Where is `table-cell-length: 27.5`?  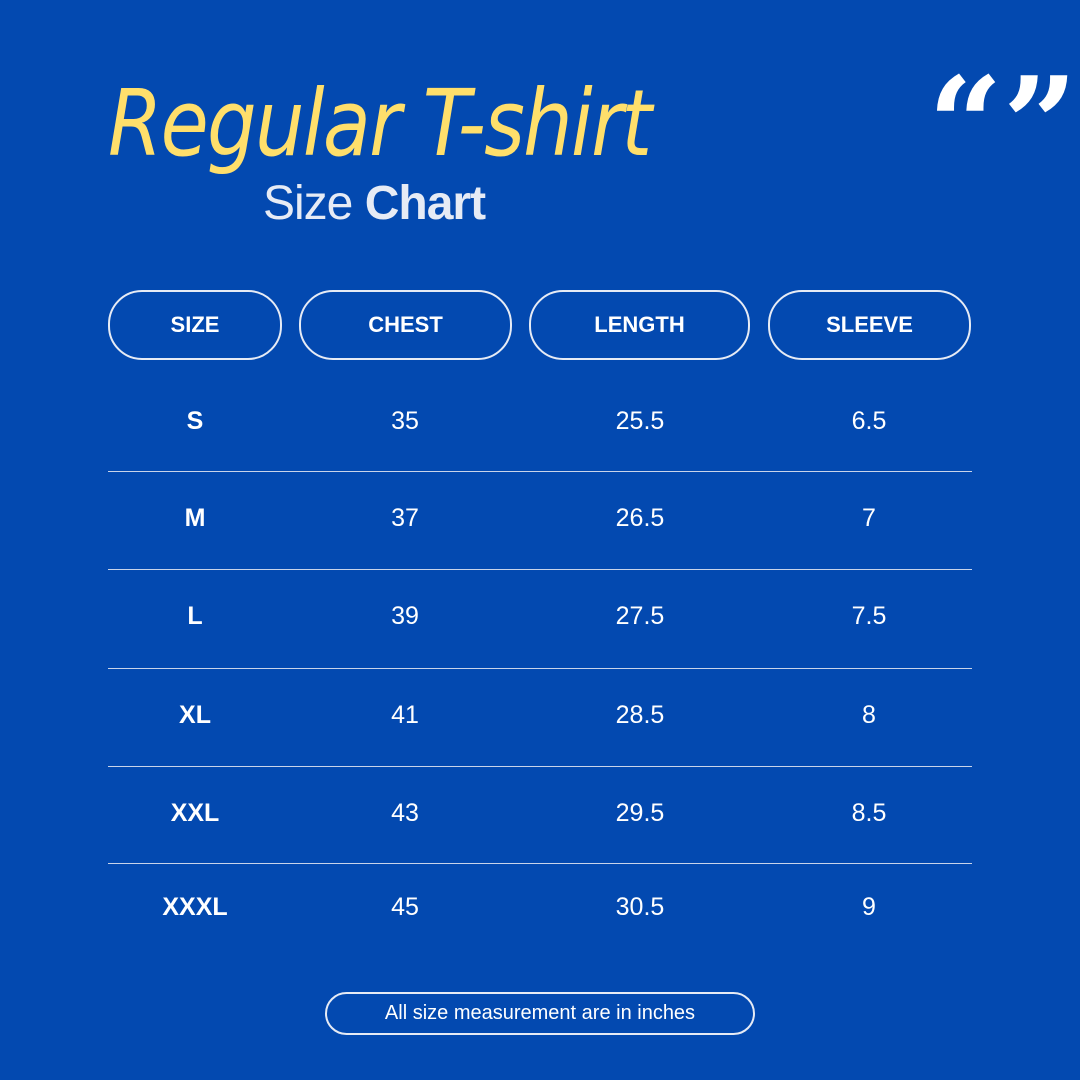
table-cell-length: 27.5 is located at coordinates (640, 616).